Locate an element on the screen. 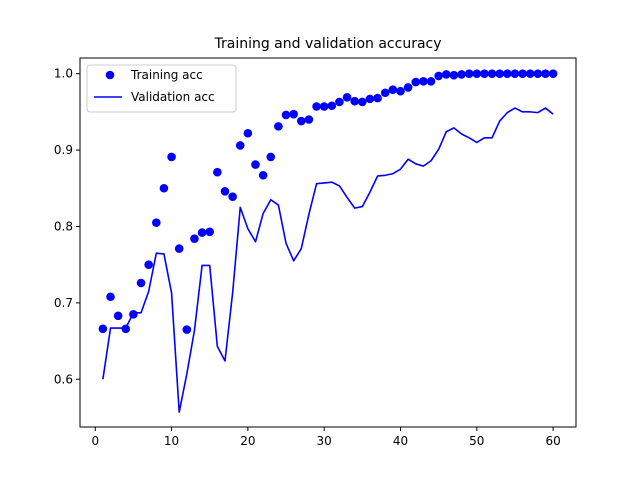 The width and height of the screenshot is (640, 480). x-tick-label: 0 is located at coordinates (95, 441).